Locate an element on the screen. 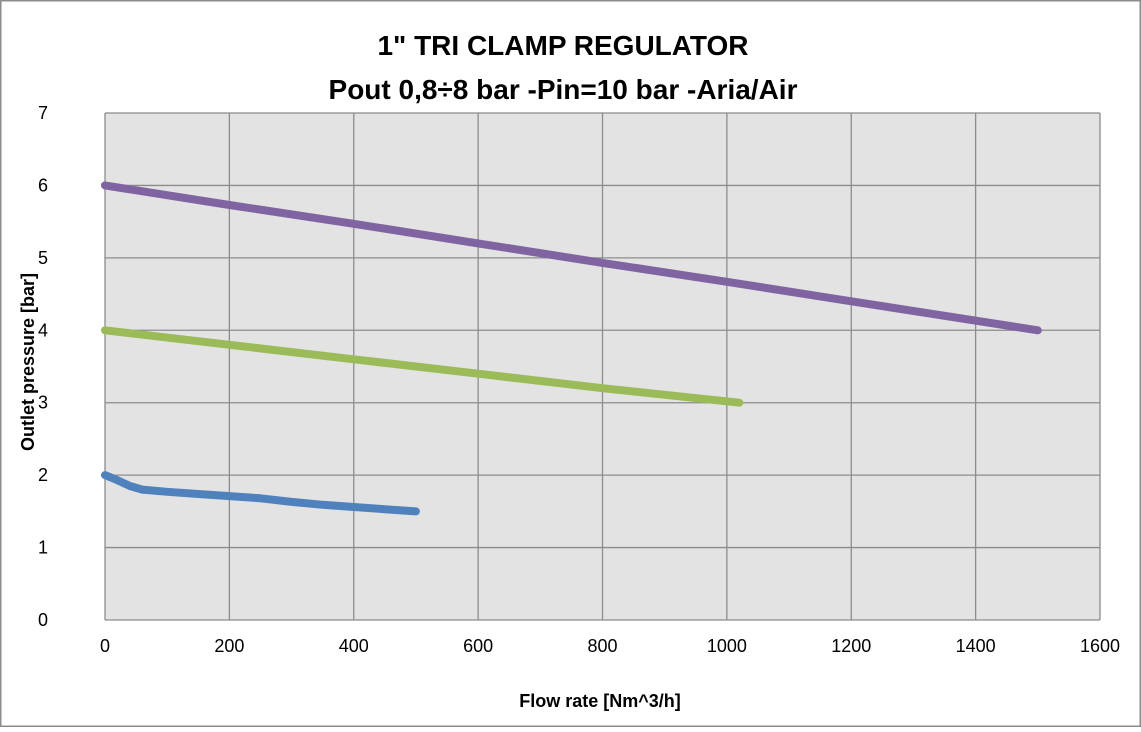 The height and width of the screenshot is (732, 1141). y-tick-label: 4 is located at coordinates (43, 330).